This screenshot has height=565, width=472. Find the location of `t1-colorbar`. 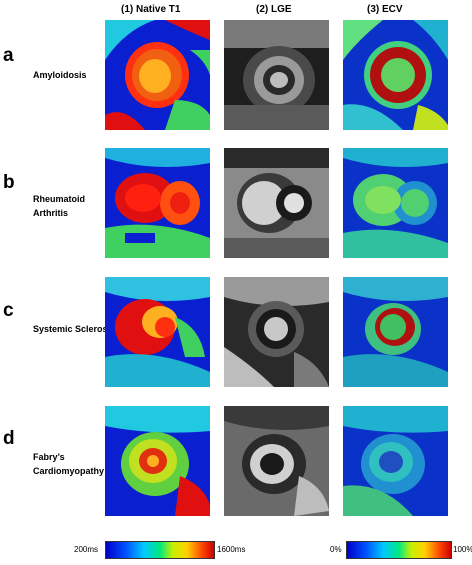

t1-colorbar is located at coordinates (160, 550).